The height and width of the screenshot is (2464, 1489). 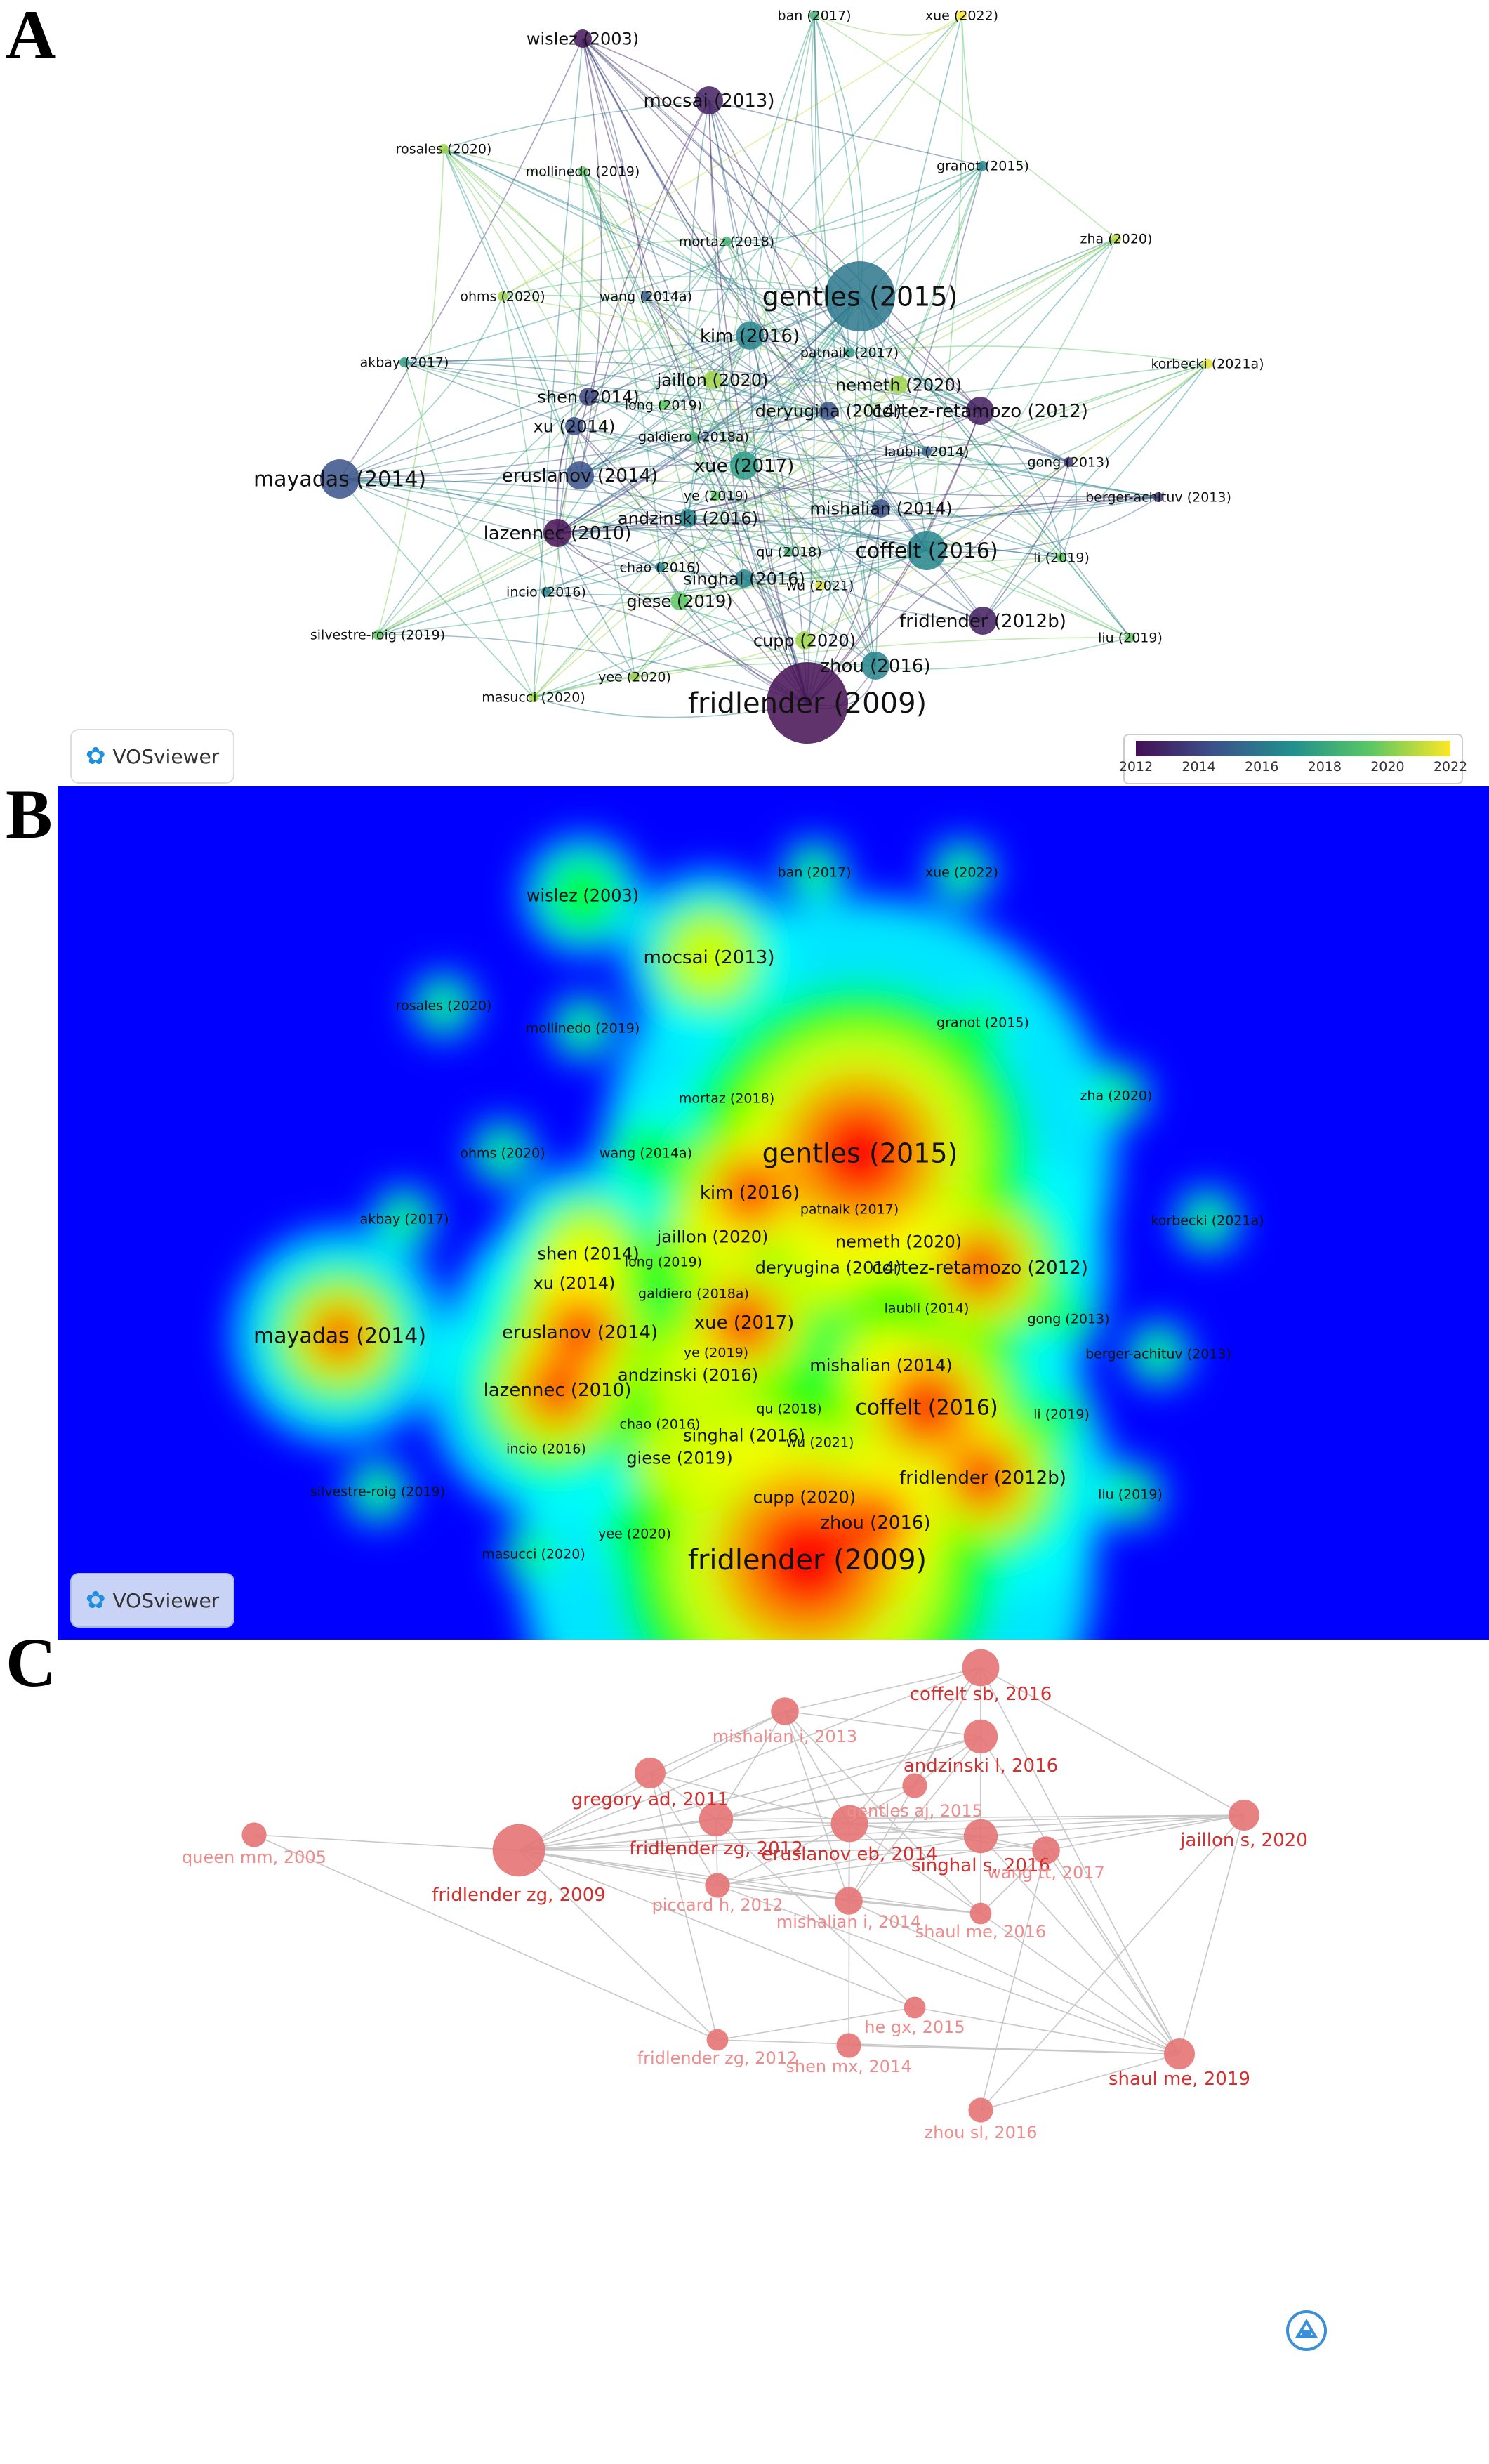 I want to click on overlay-node-xue-2017, so click(x=744, y=466).